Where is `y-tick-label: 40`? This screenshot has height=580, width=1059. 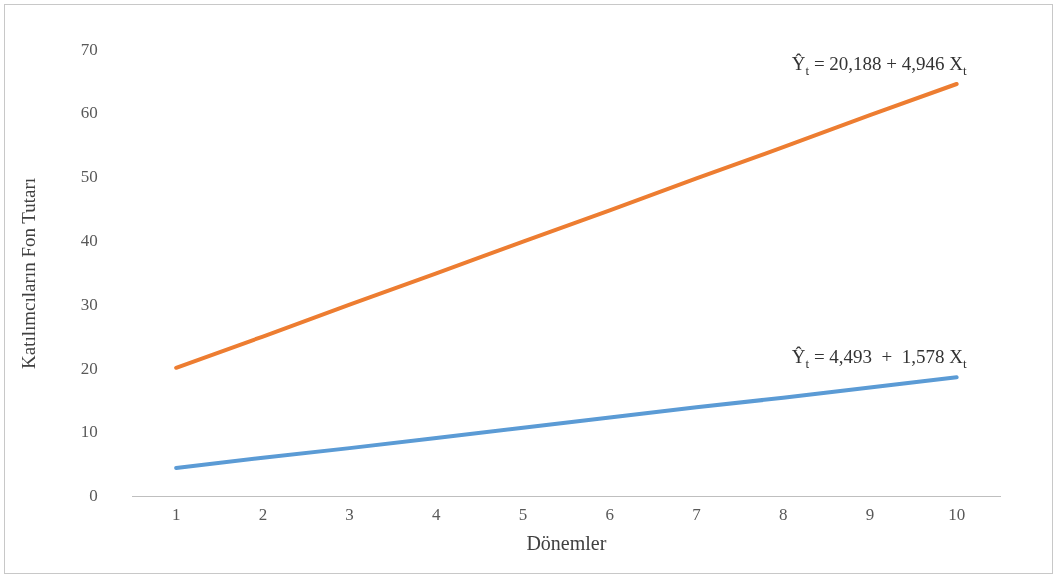
y-tick-label: 40 is located at coordinates (89, 240).